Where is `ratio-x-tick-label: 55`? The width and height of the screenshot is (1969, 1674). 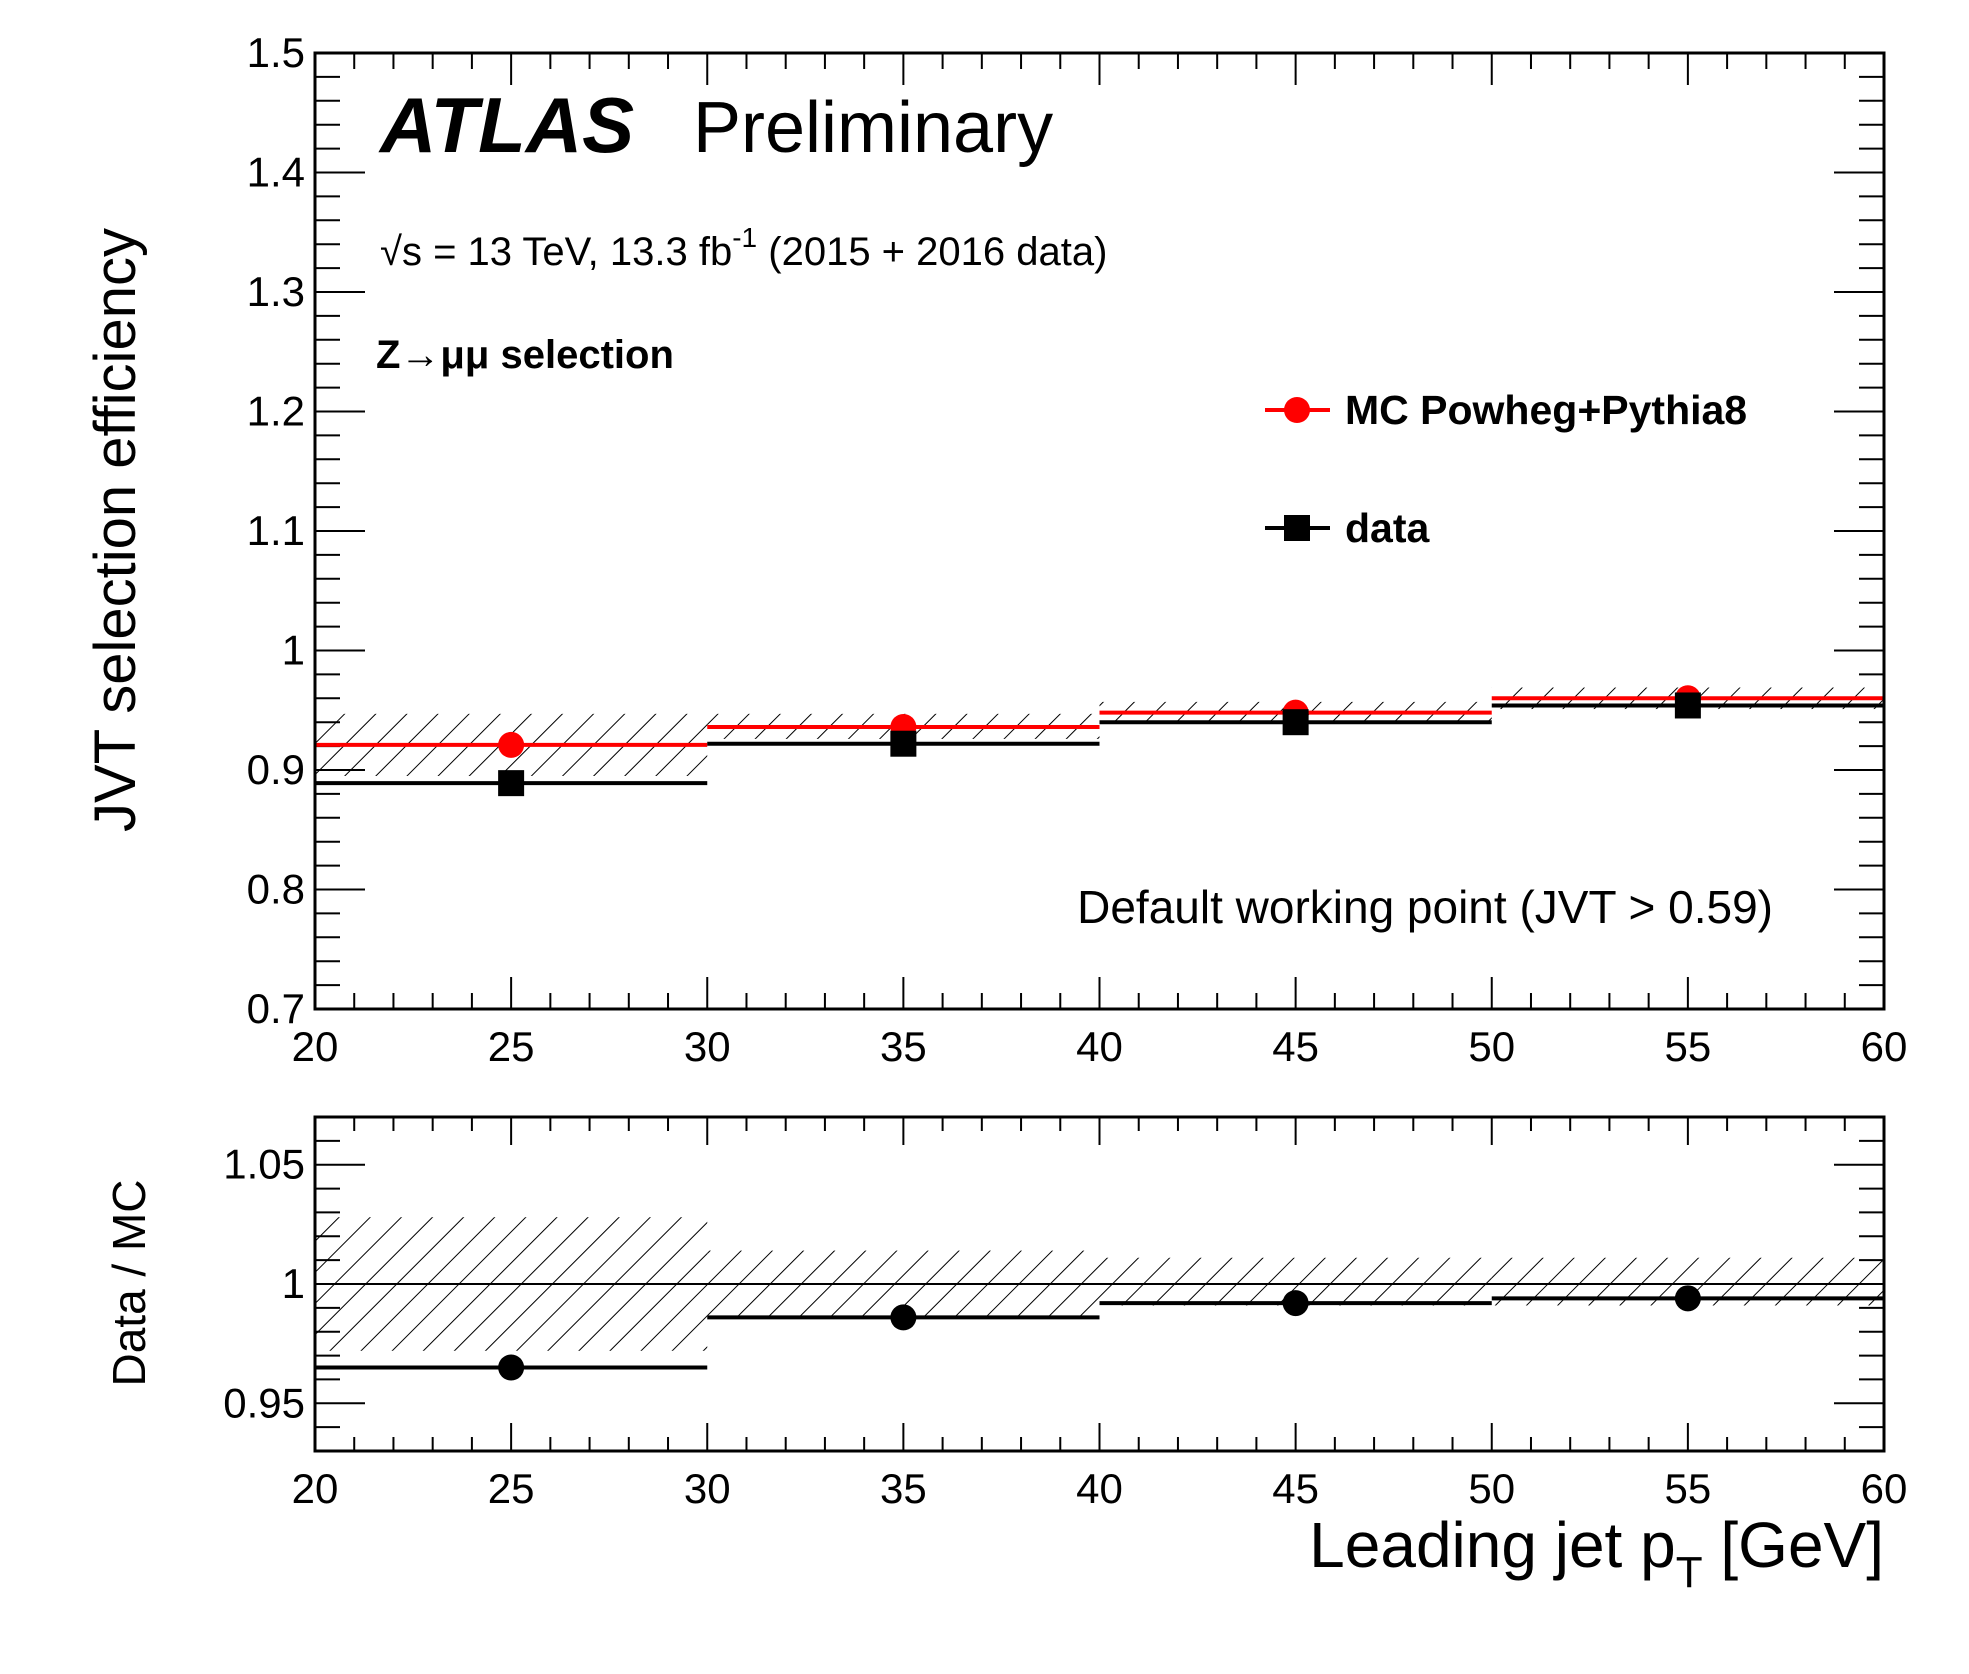
ratio-x-tick-label: 55 is located at coordinates (1688, 1488).